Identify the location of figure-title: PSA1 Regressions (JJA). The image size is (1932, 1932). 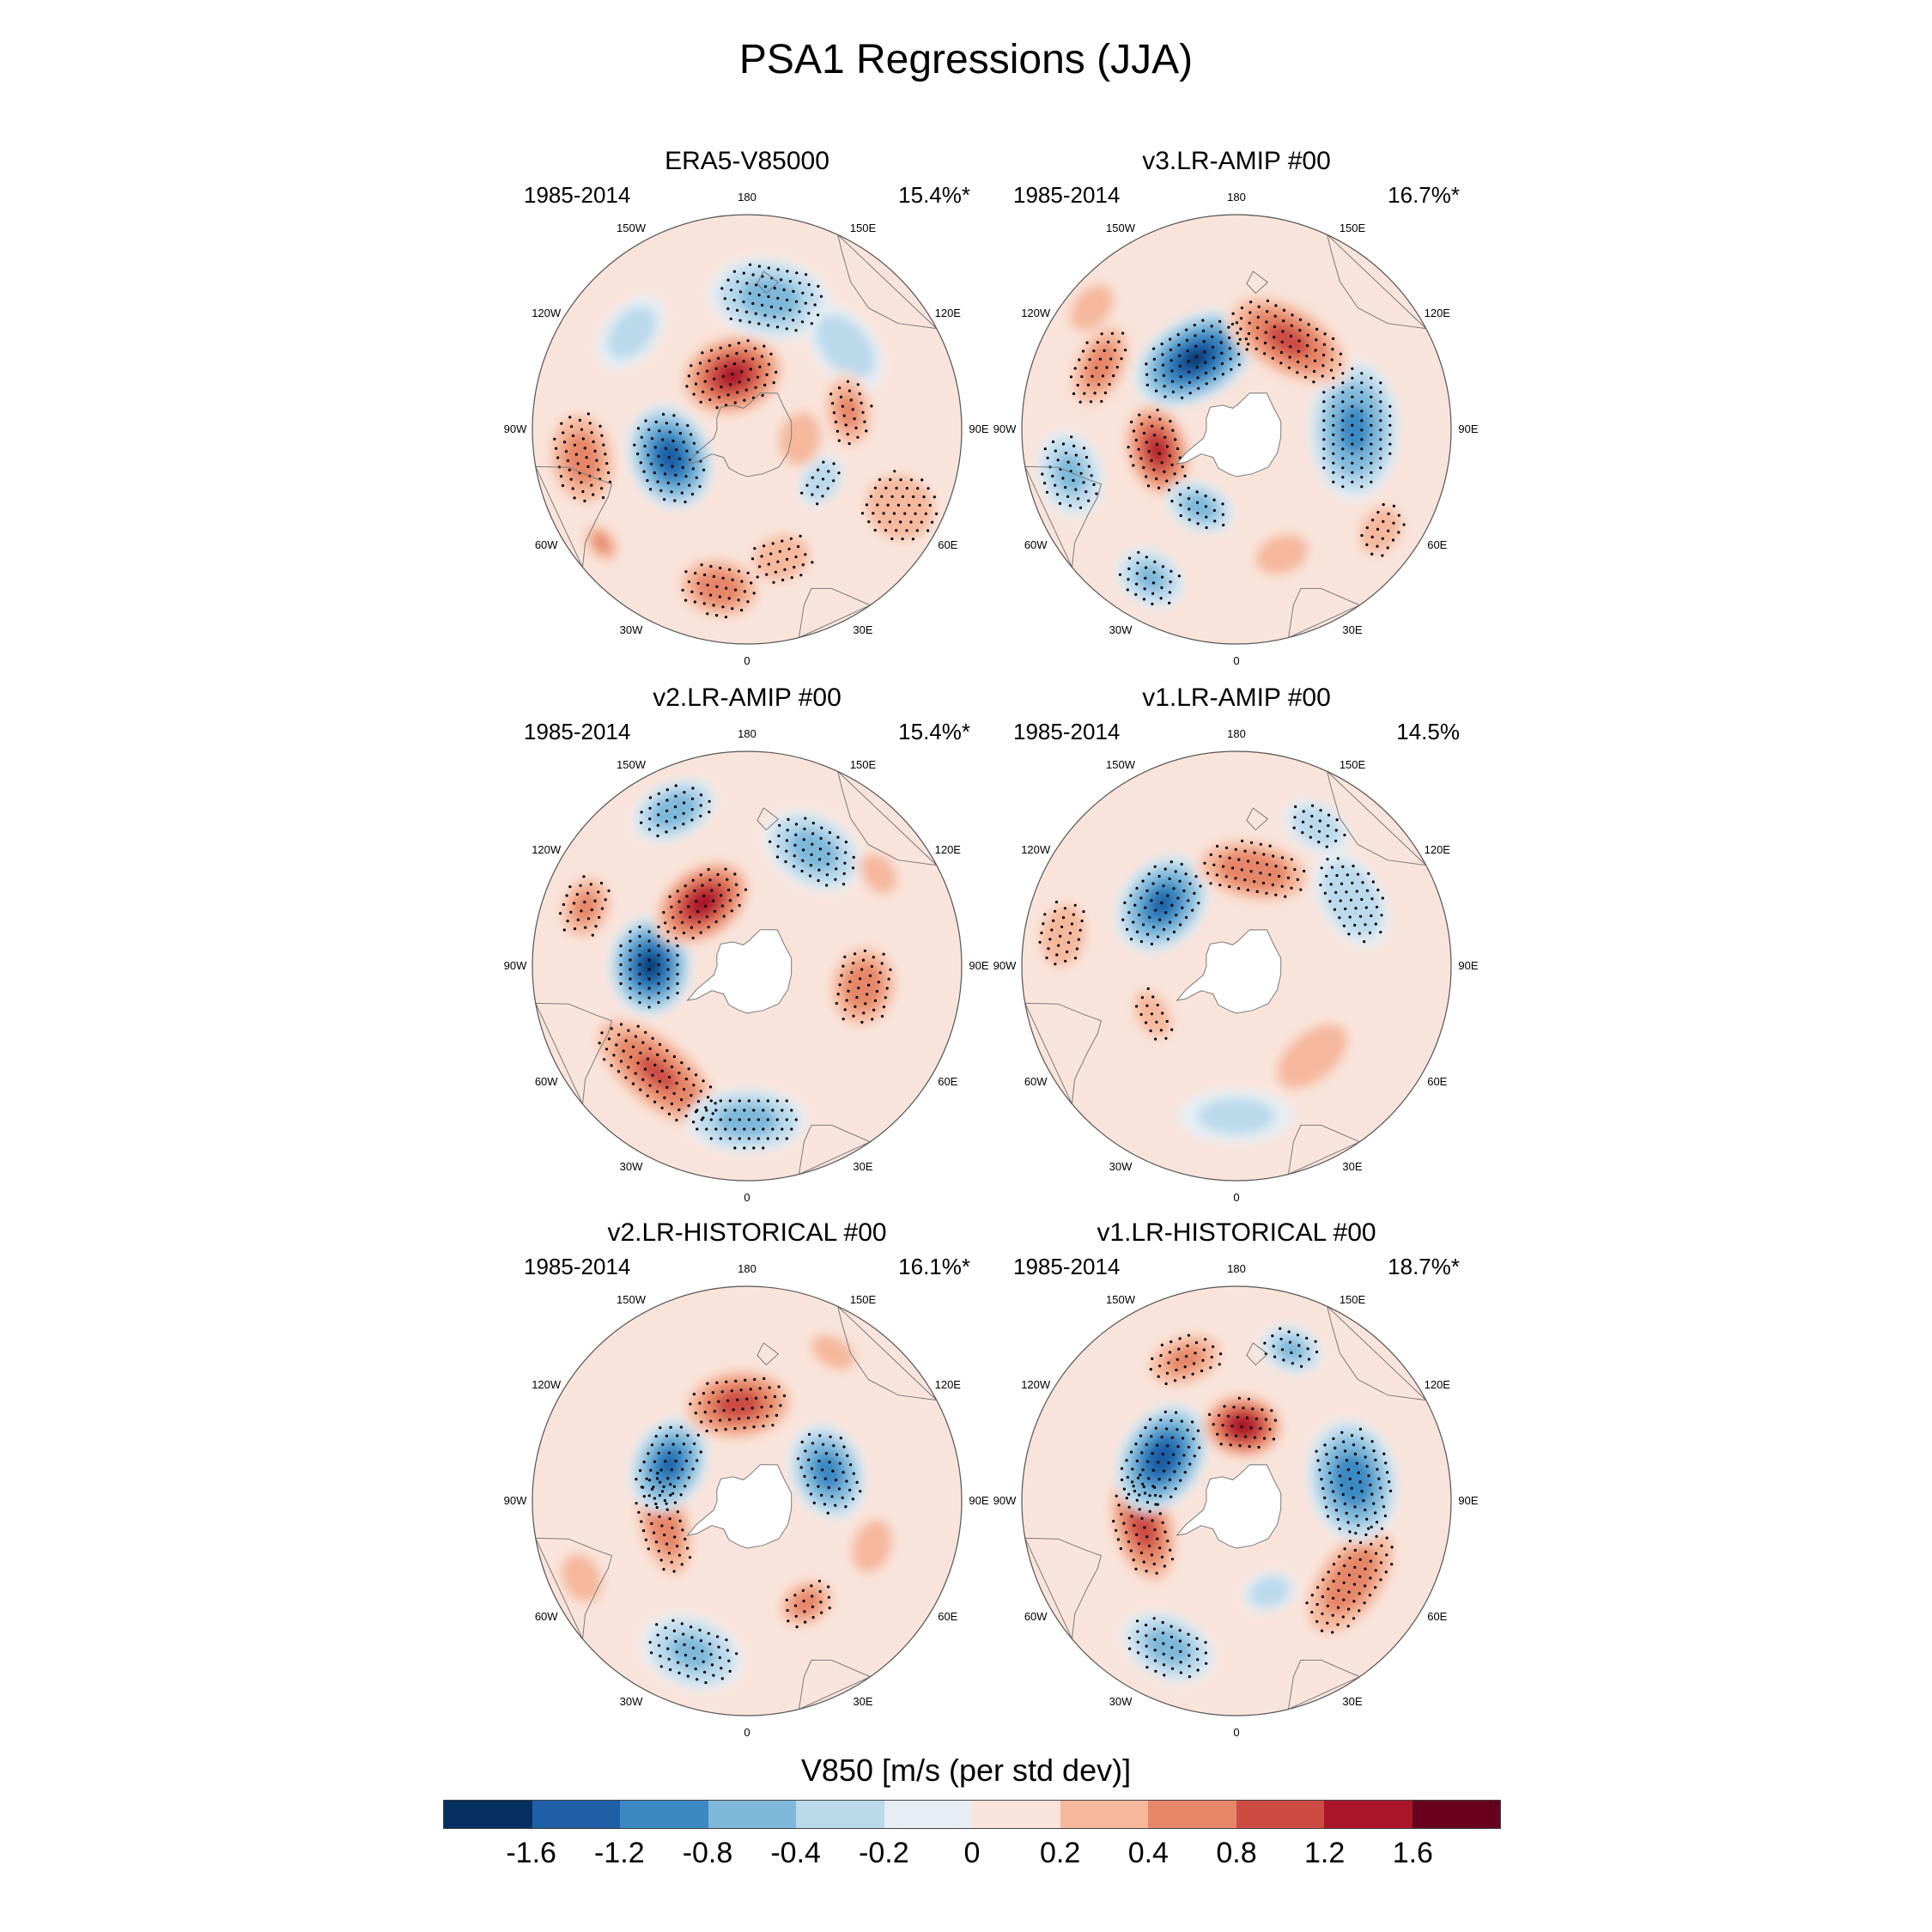
(966, 59).